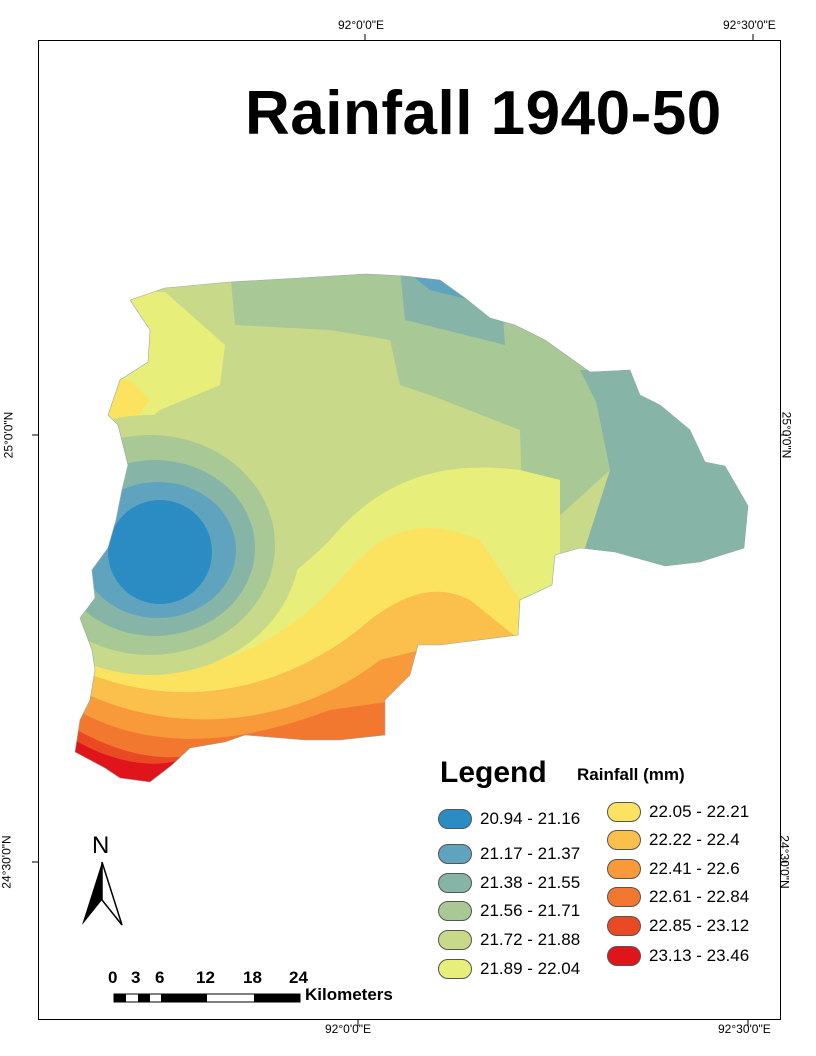 The height and width of the screenshot is (1056, 816). I want to click on legend-label: 22.05 - 22.21, so click(699, 811).